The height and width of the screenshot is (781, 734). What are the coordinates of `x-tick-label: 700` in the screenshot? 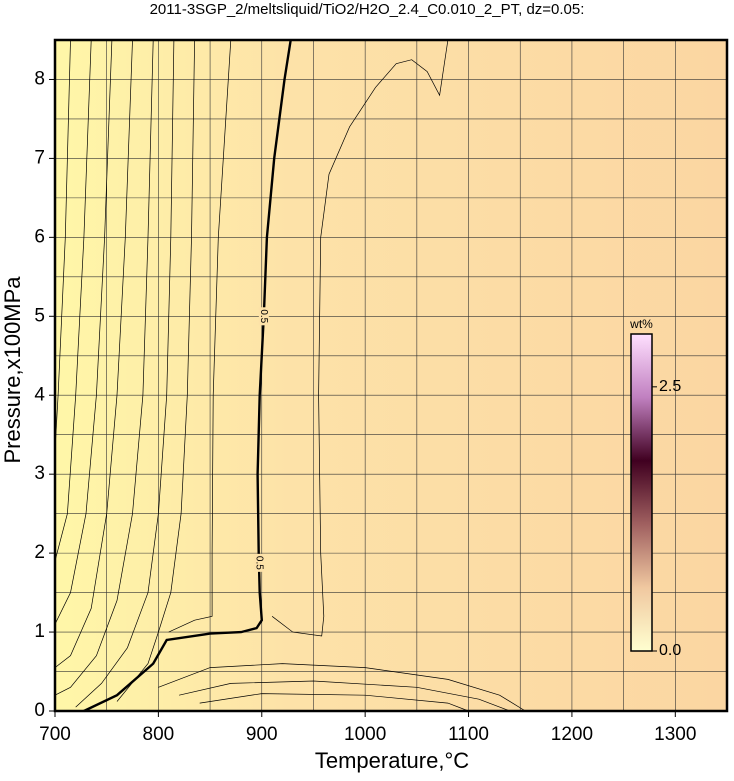 It's located at (55, 734).